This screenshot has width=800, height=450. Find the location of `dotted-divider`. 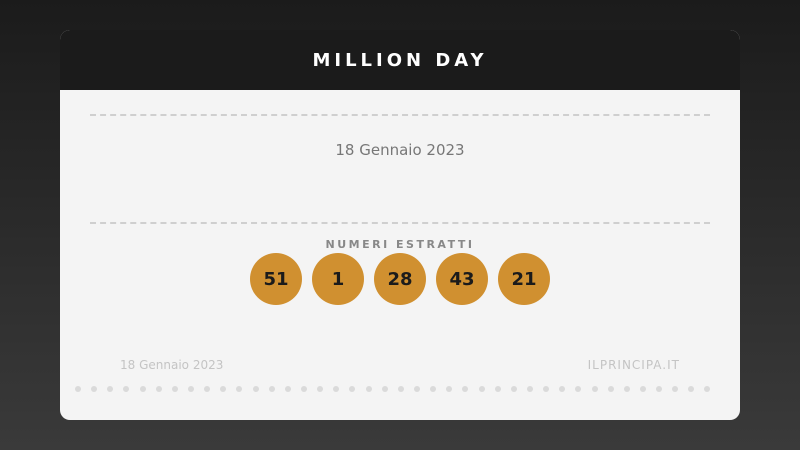

dotted-divider is located at coordinates (393, 389).